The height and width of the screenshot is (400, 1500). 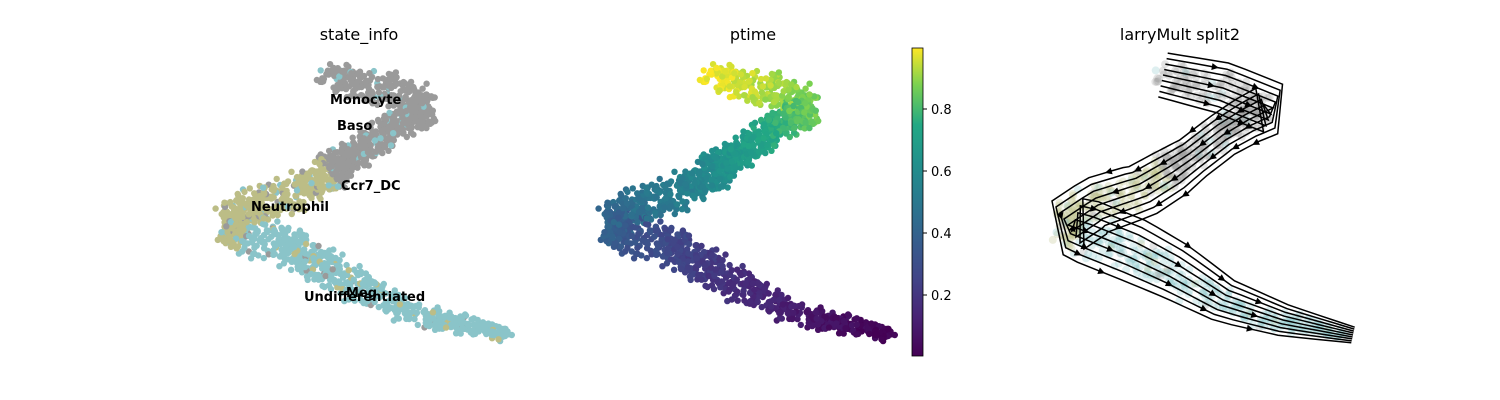 I want to click on category-label-baso: Baso, so click(x=354, y=126).